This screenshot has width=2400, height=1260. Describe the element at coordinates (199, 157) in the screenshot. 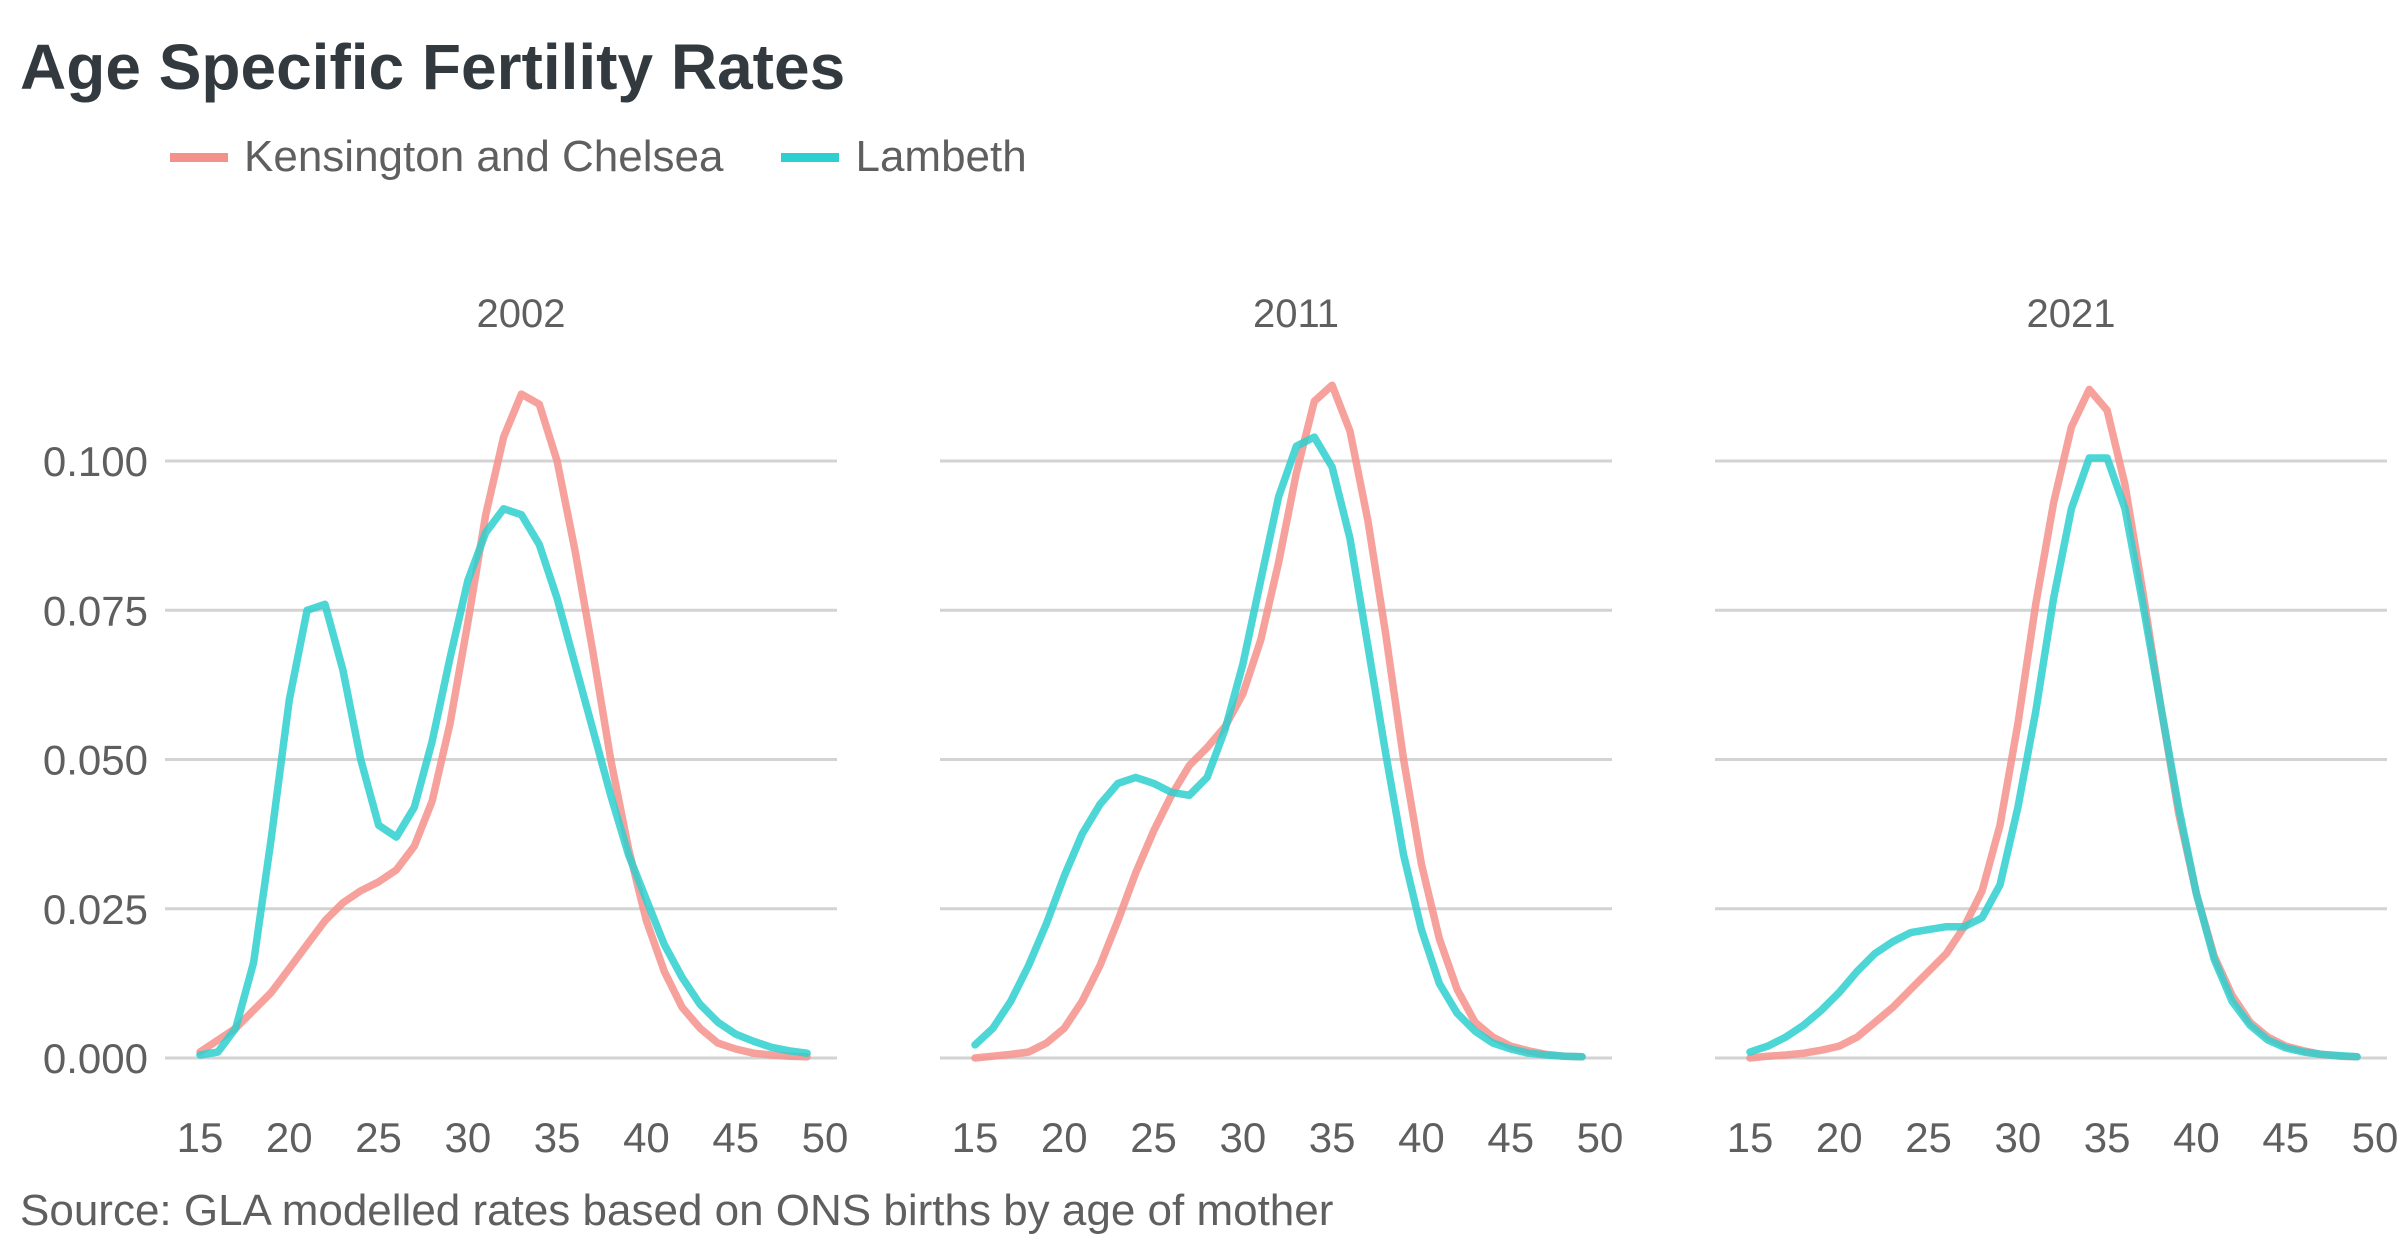

I see `legend-swatch-kensington` at that location.